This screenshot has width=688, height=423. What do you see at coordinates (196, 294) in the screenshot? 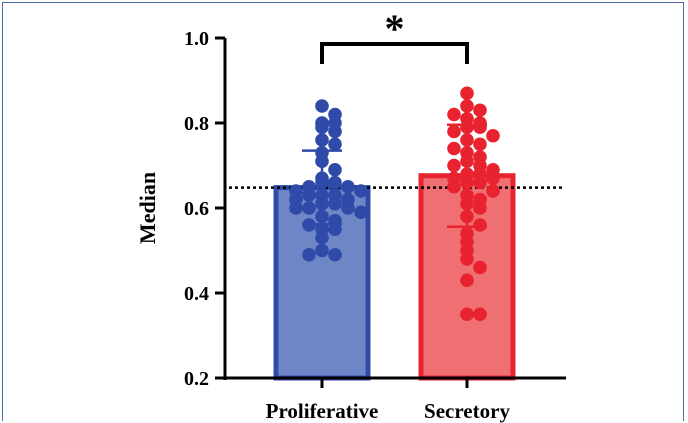
I see `y-tick-label: 0.4` at bounding box center [196, 294].